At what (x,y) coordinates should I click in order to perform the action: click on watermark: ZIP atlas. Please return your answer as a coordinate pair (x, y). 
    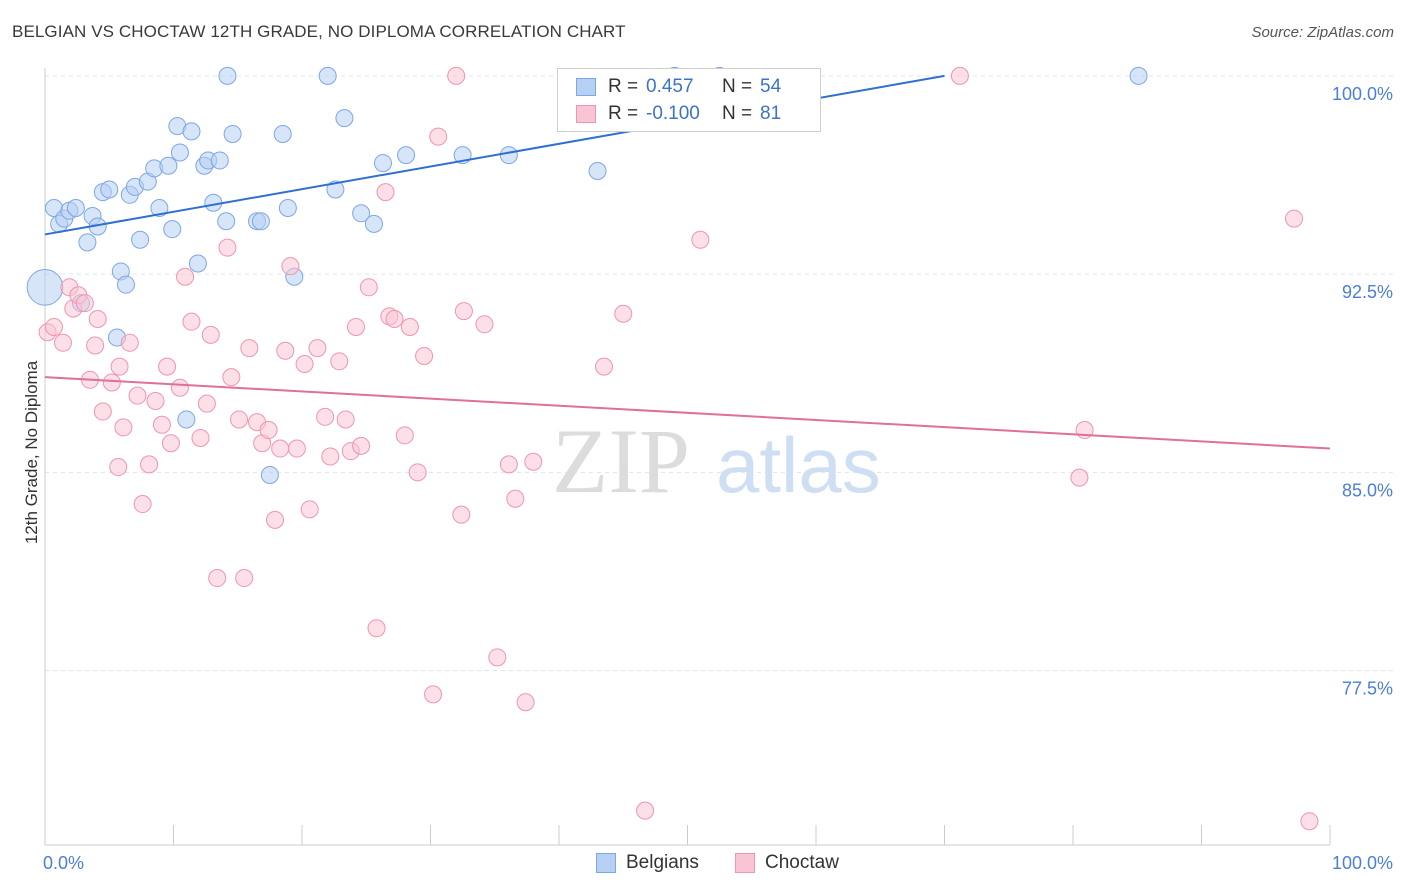
    Looking at the image, I should click on (716, 461).